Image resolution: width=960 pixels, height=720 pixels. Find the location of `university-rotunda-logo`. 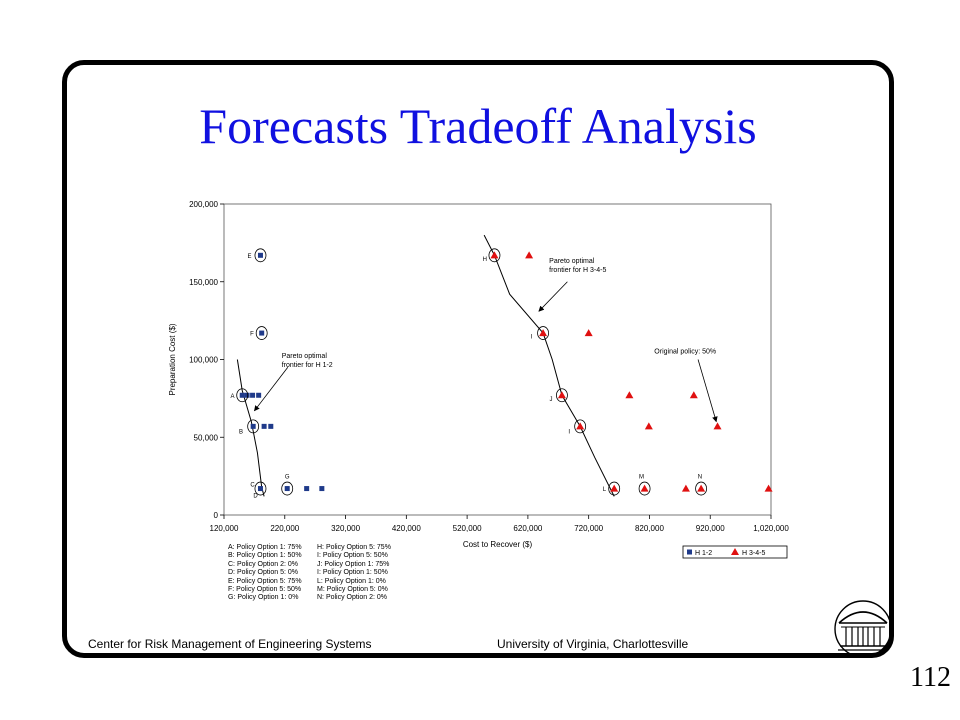

university-rotunda-logo is located at coordinates (863, 629).